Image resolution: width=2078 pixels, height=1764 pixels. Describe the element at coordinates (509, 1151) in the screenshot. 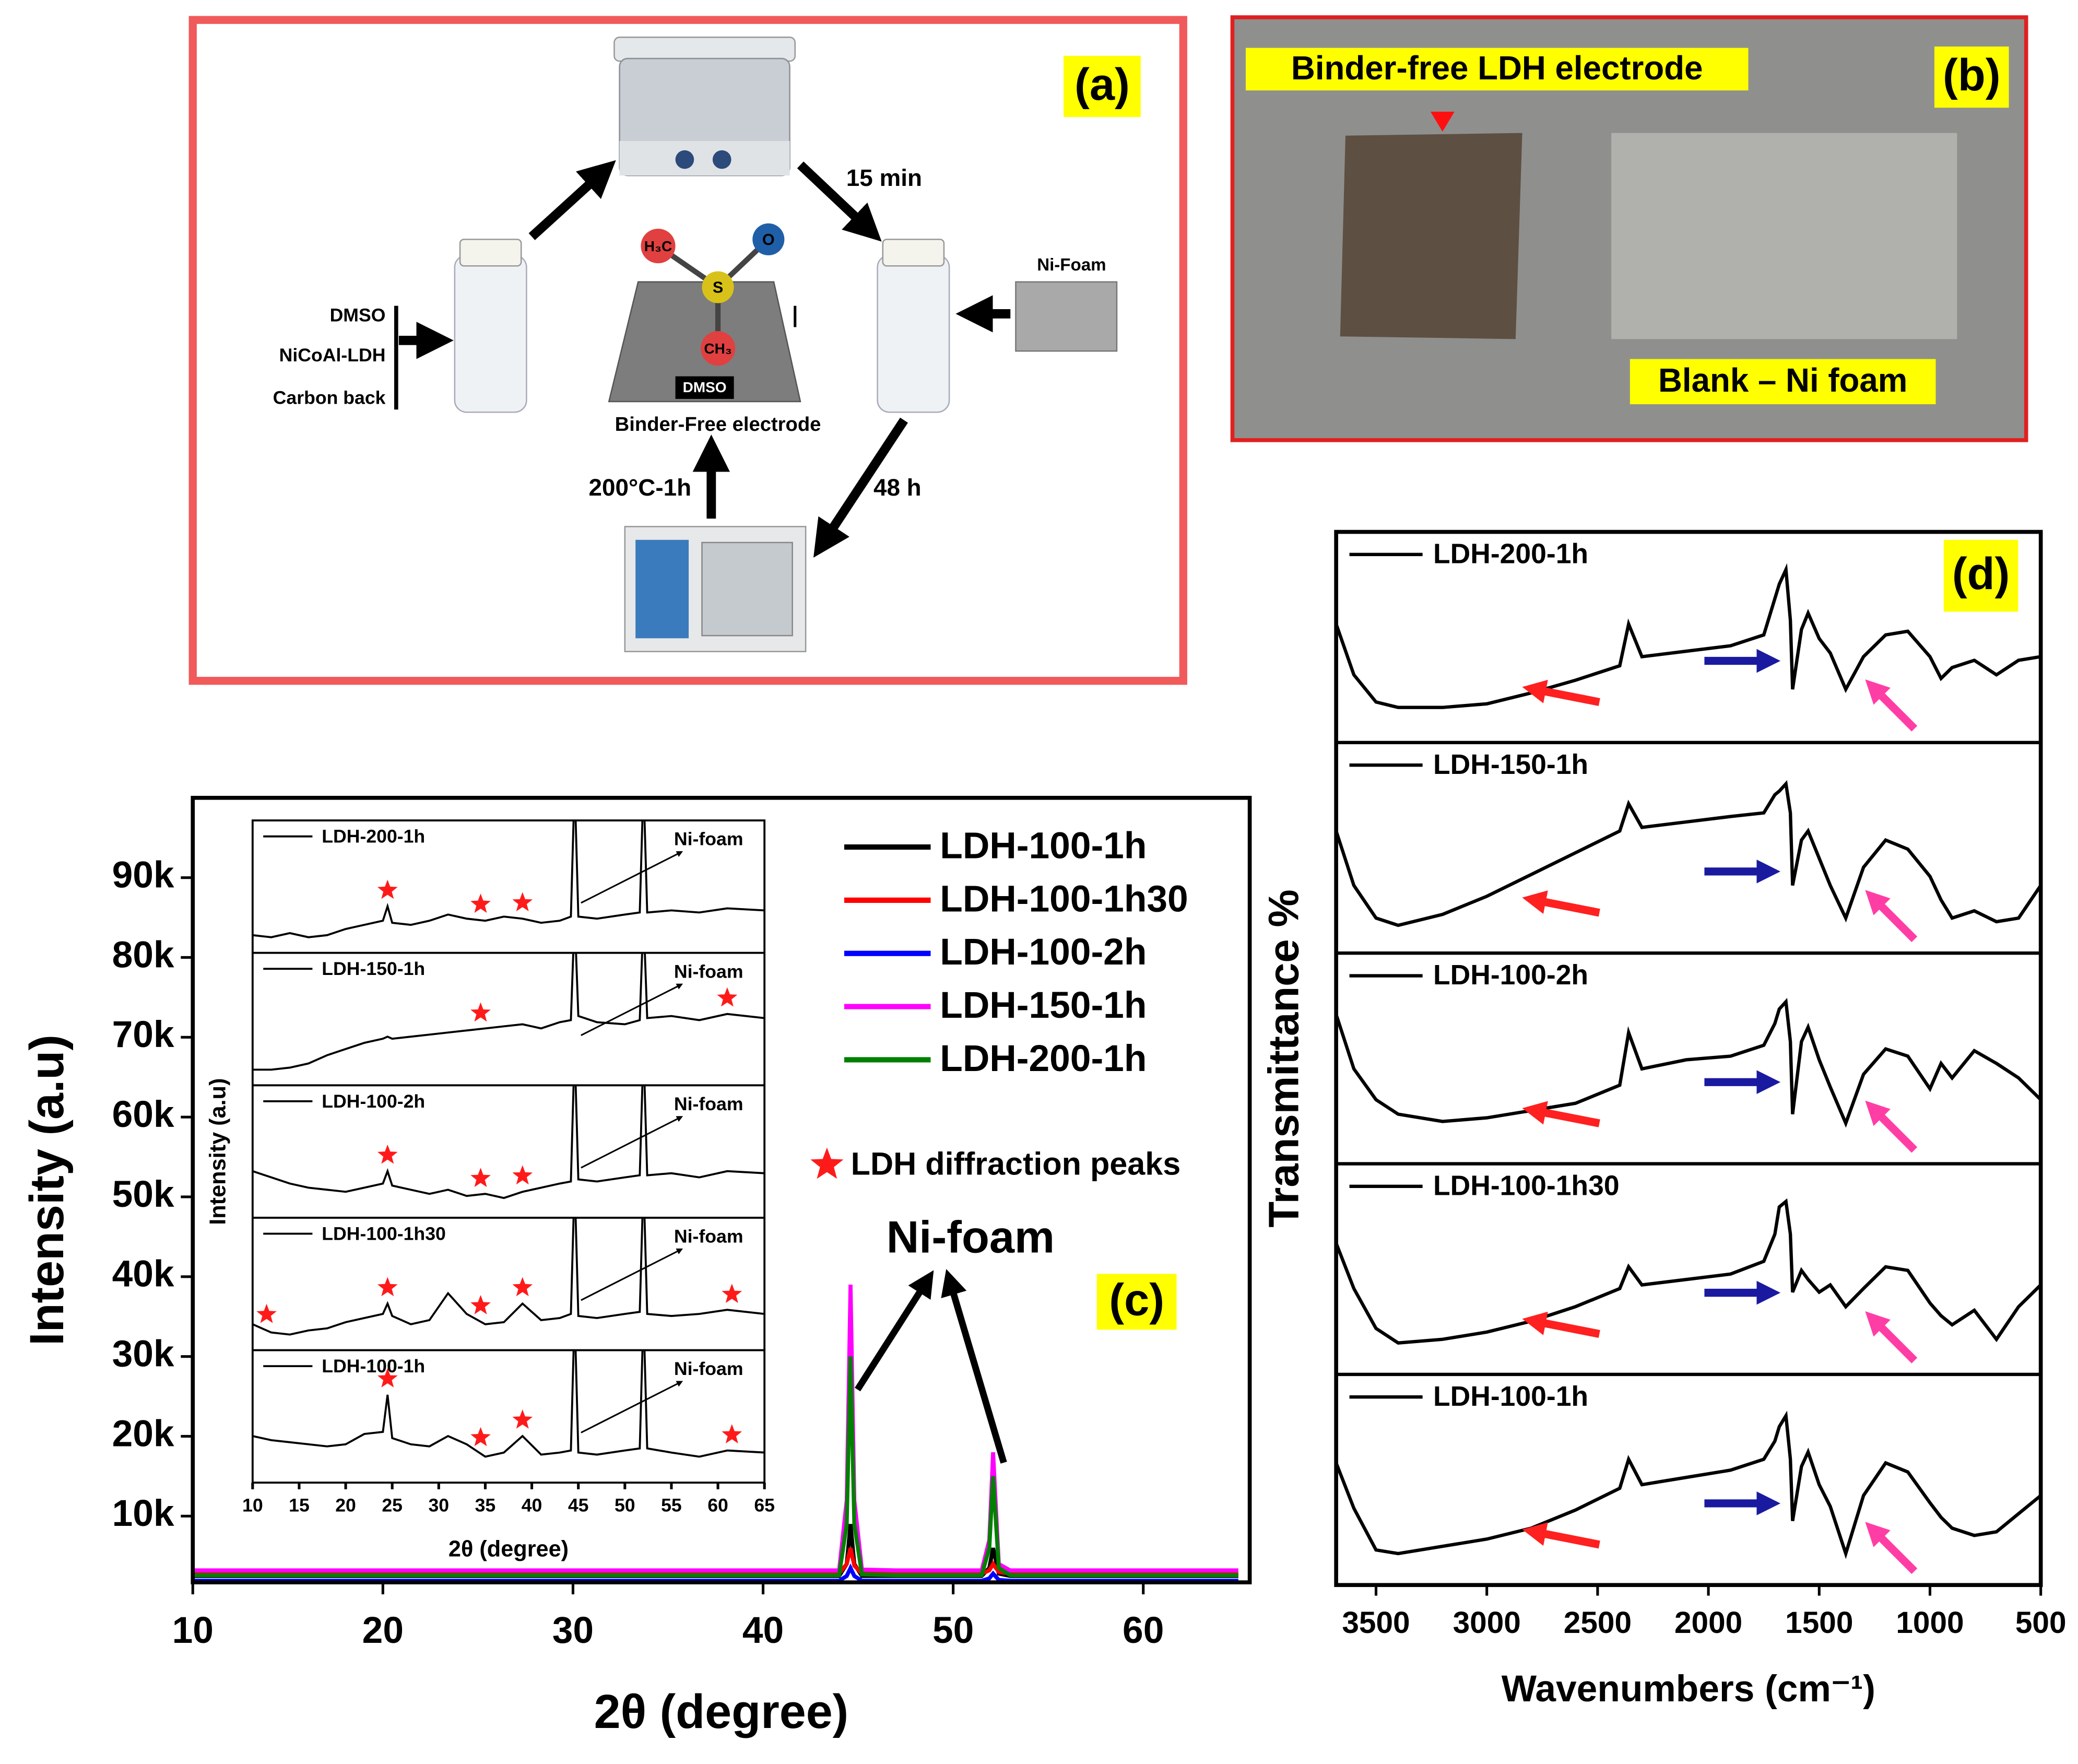

I see `inset-frame` at that location.